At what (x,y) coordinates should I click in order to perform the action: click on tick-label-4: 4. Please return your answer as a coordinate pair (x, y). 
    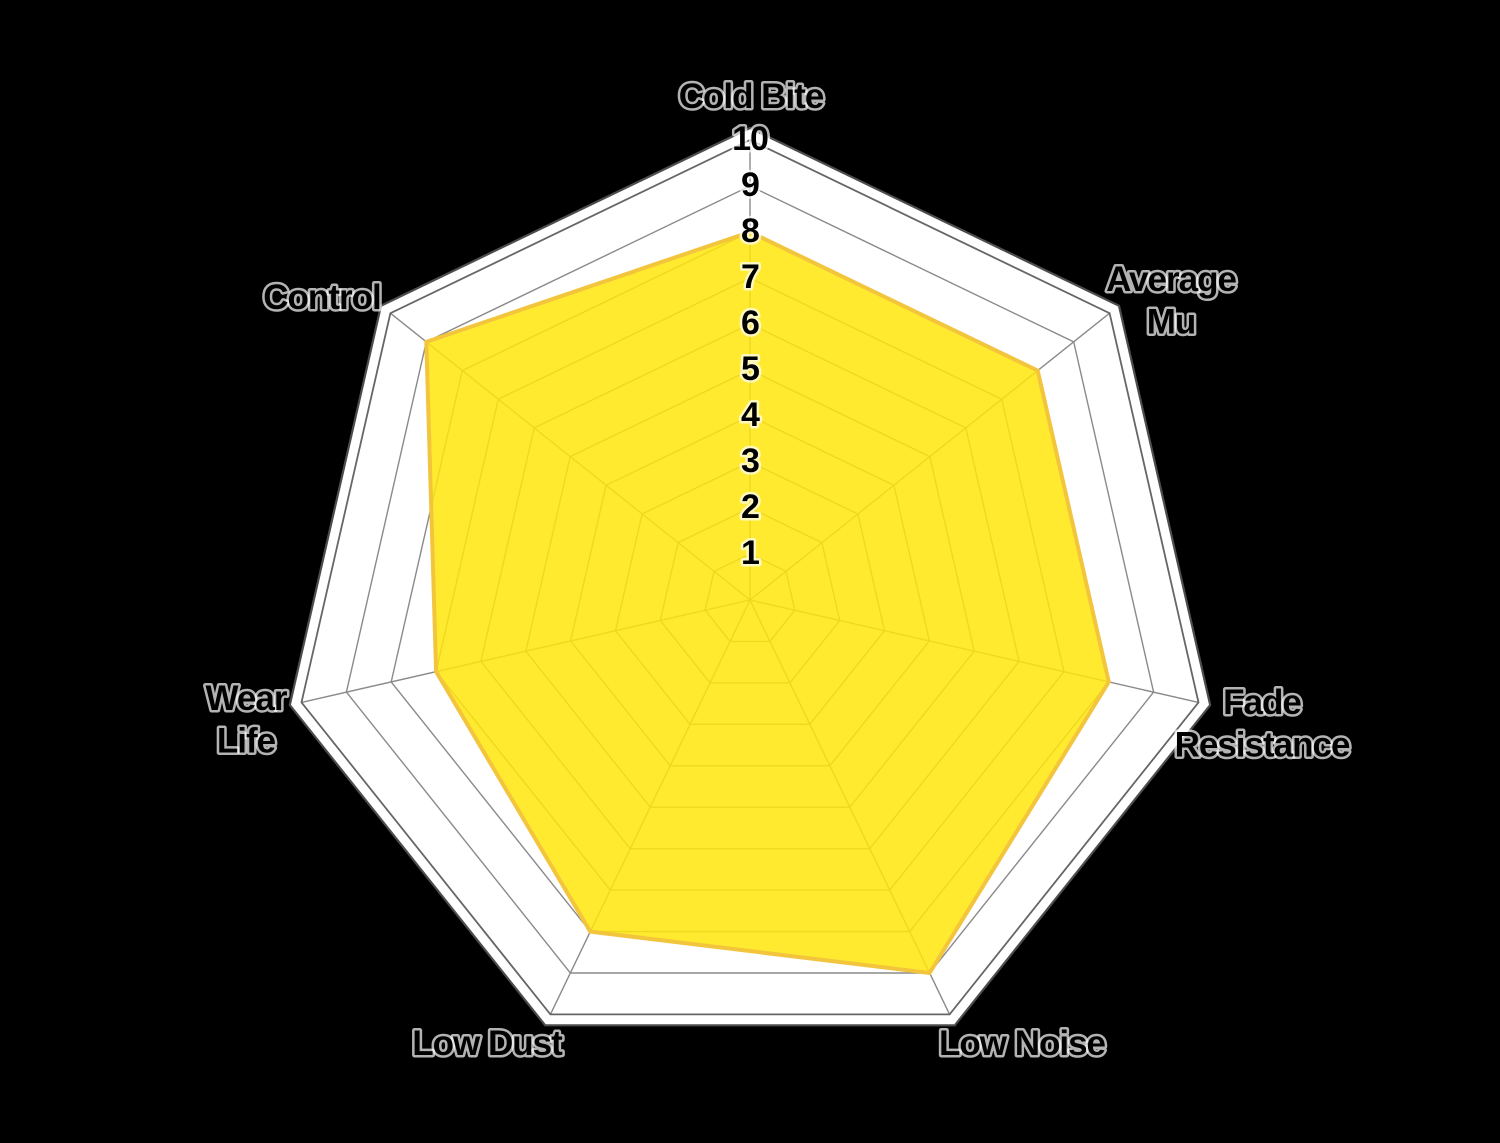
    Looking at the image, I should click on (750, 415).